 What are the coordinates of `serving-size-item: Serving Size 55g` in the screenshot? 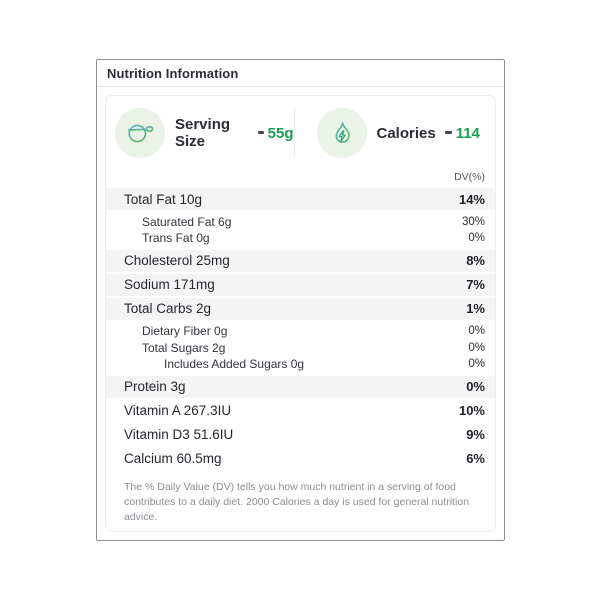 It's located at (200, 133).